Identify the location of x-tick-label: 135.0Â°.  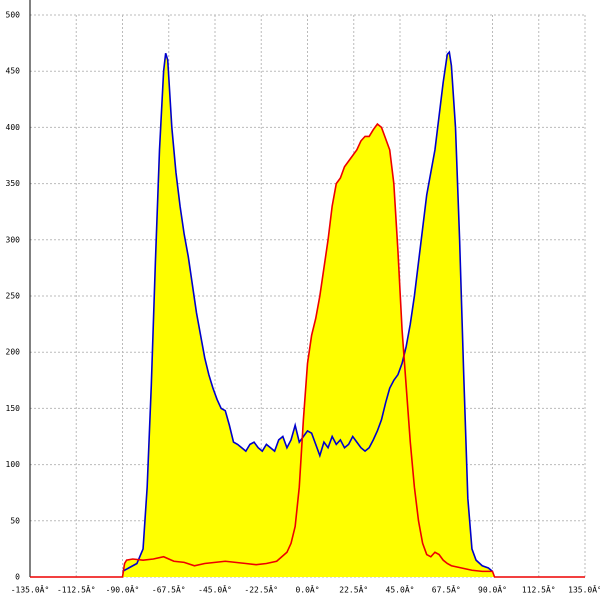
(584, 589).